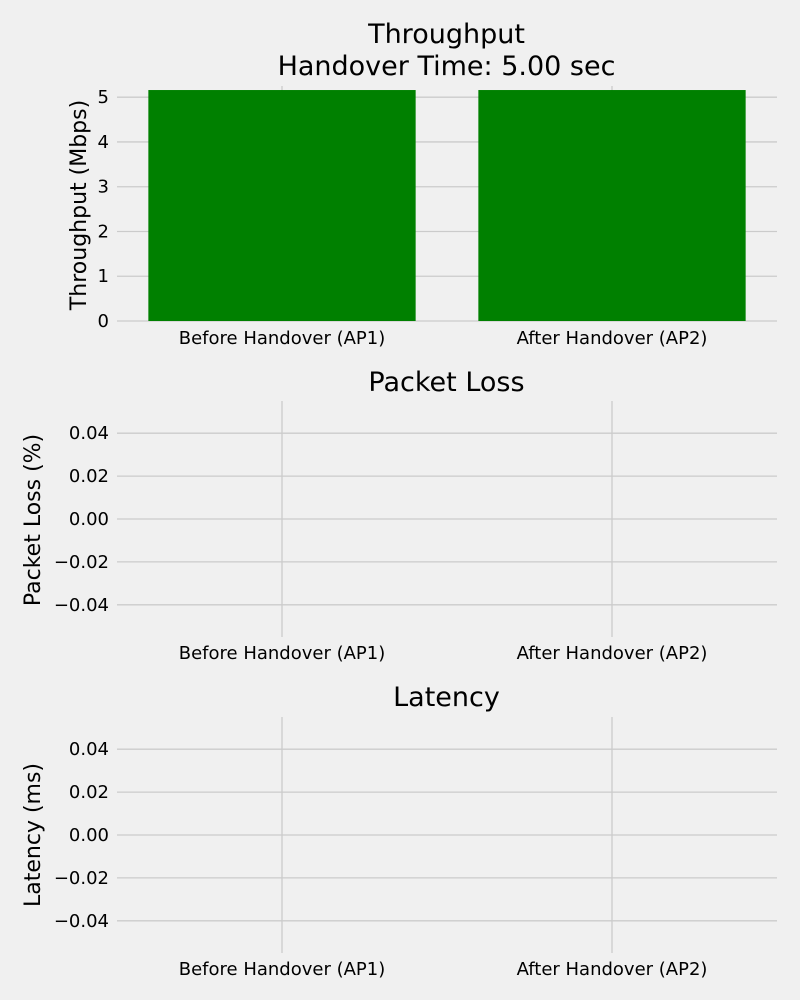 This screenshot has height=1000, width=800. Describe the element at coordinates (89, 519) in the screenshot. I see `packet-loss-y-tick-label: 0.00` at that location.